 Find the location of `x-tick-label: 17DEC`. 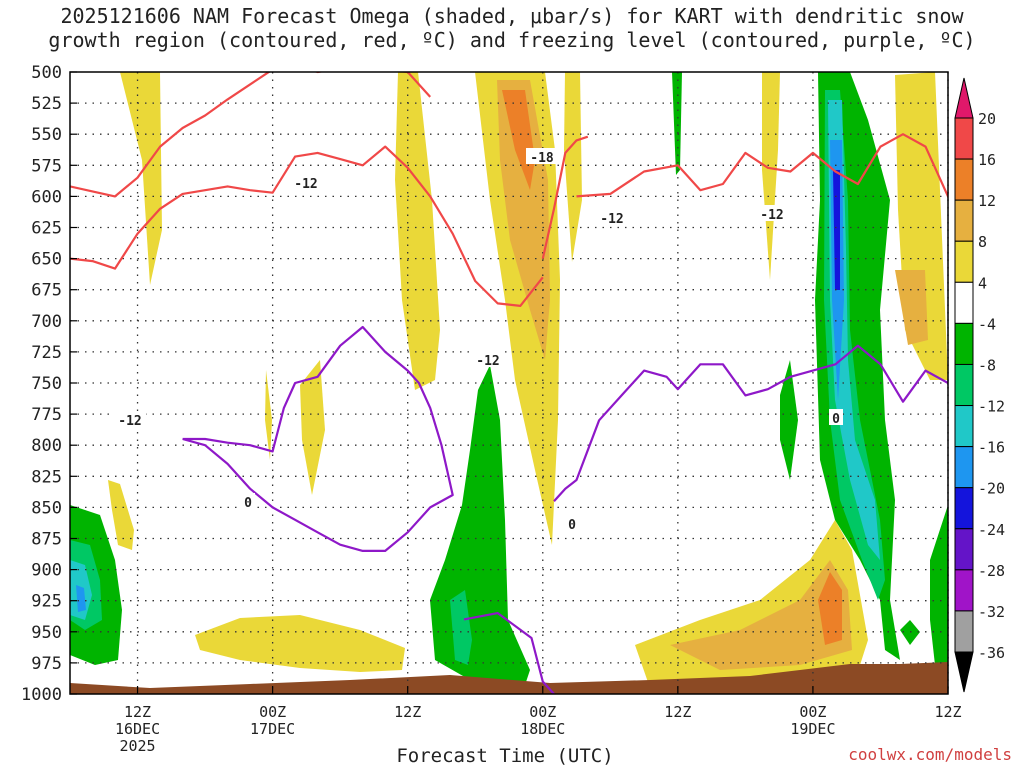

x-tick-label: 17DEC is located at coordinates (272, 729).